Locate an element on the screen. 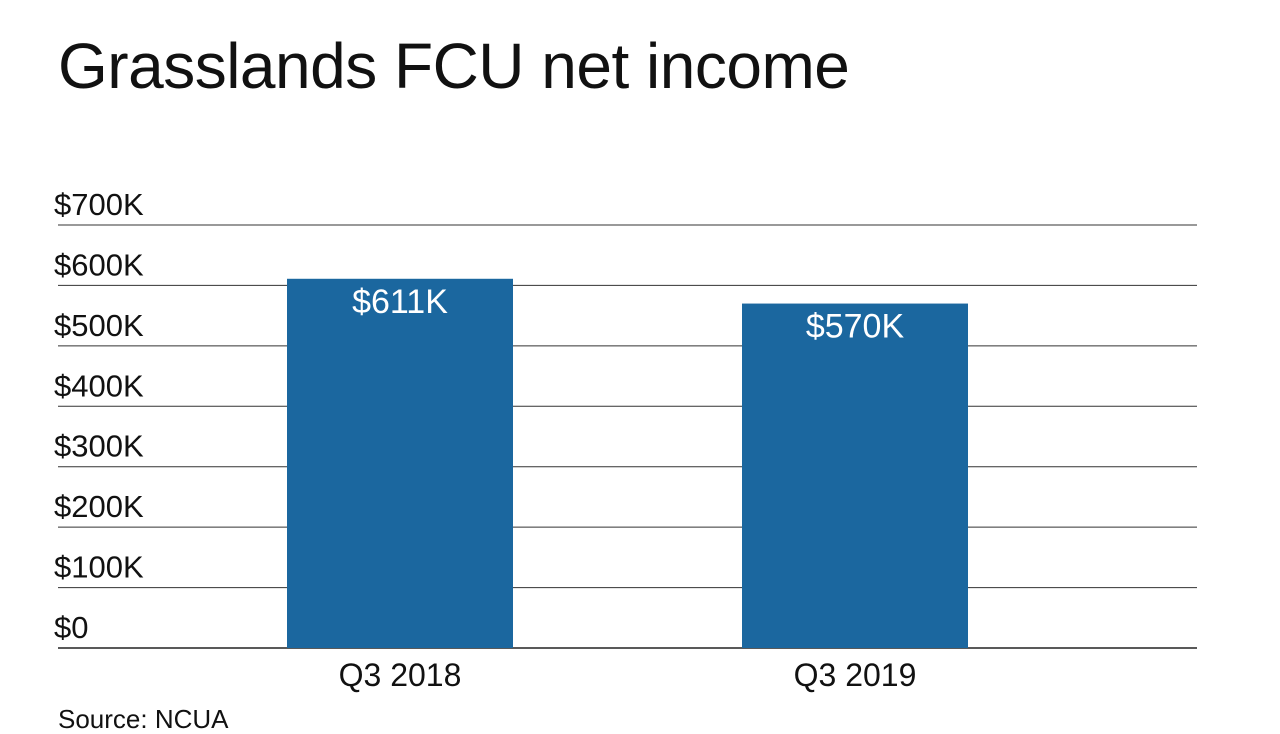 The image size is (1280, 734). y-tick-label: $700K is located at coordinates (99, 204).